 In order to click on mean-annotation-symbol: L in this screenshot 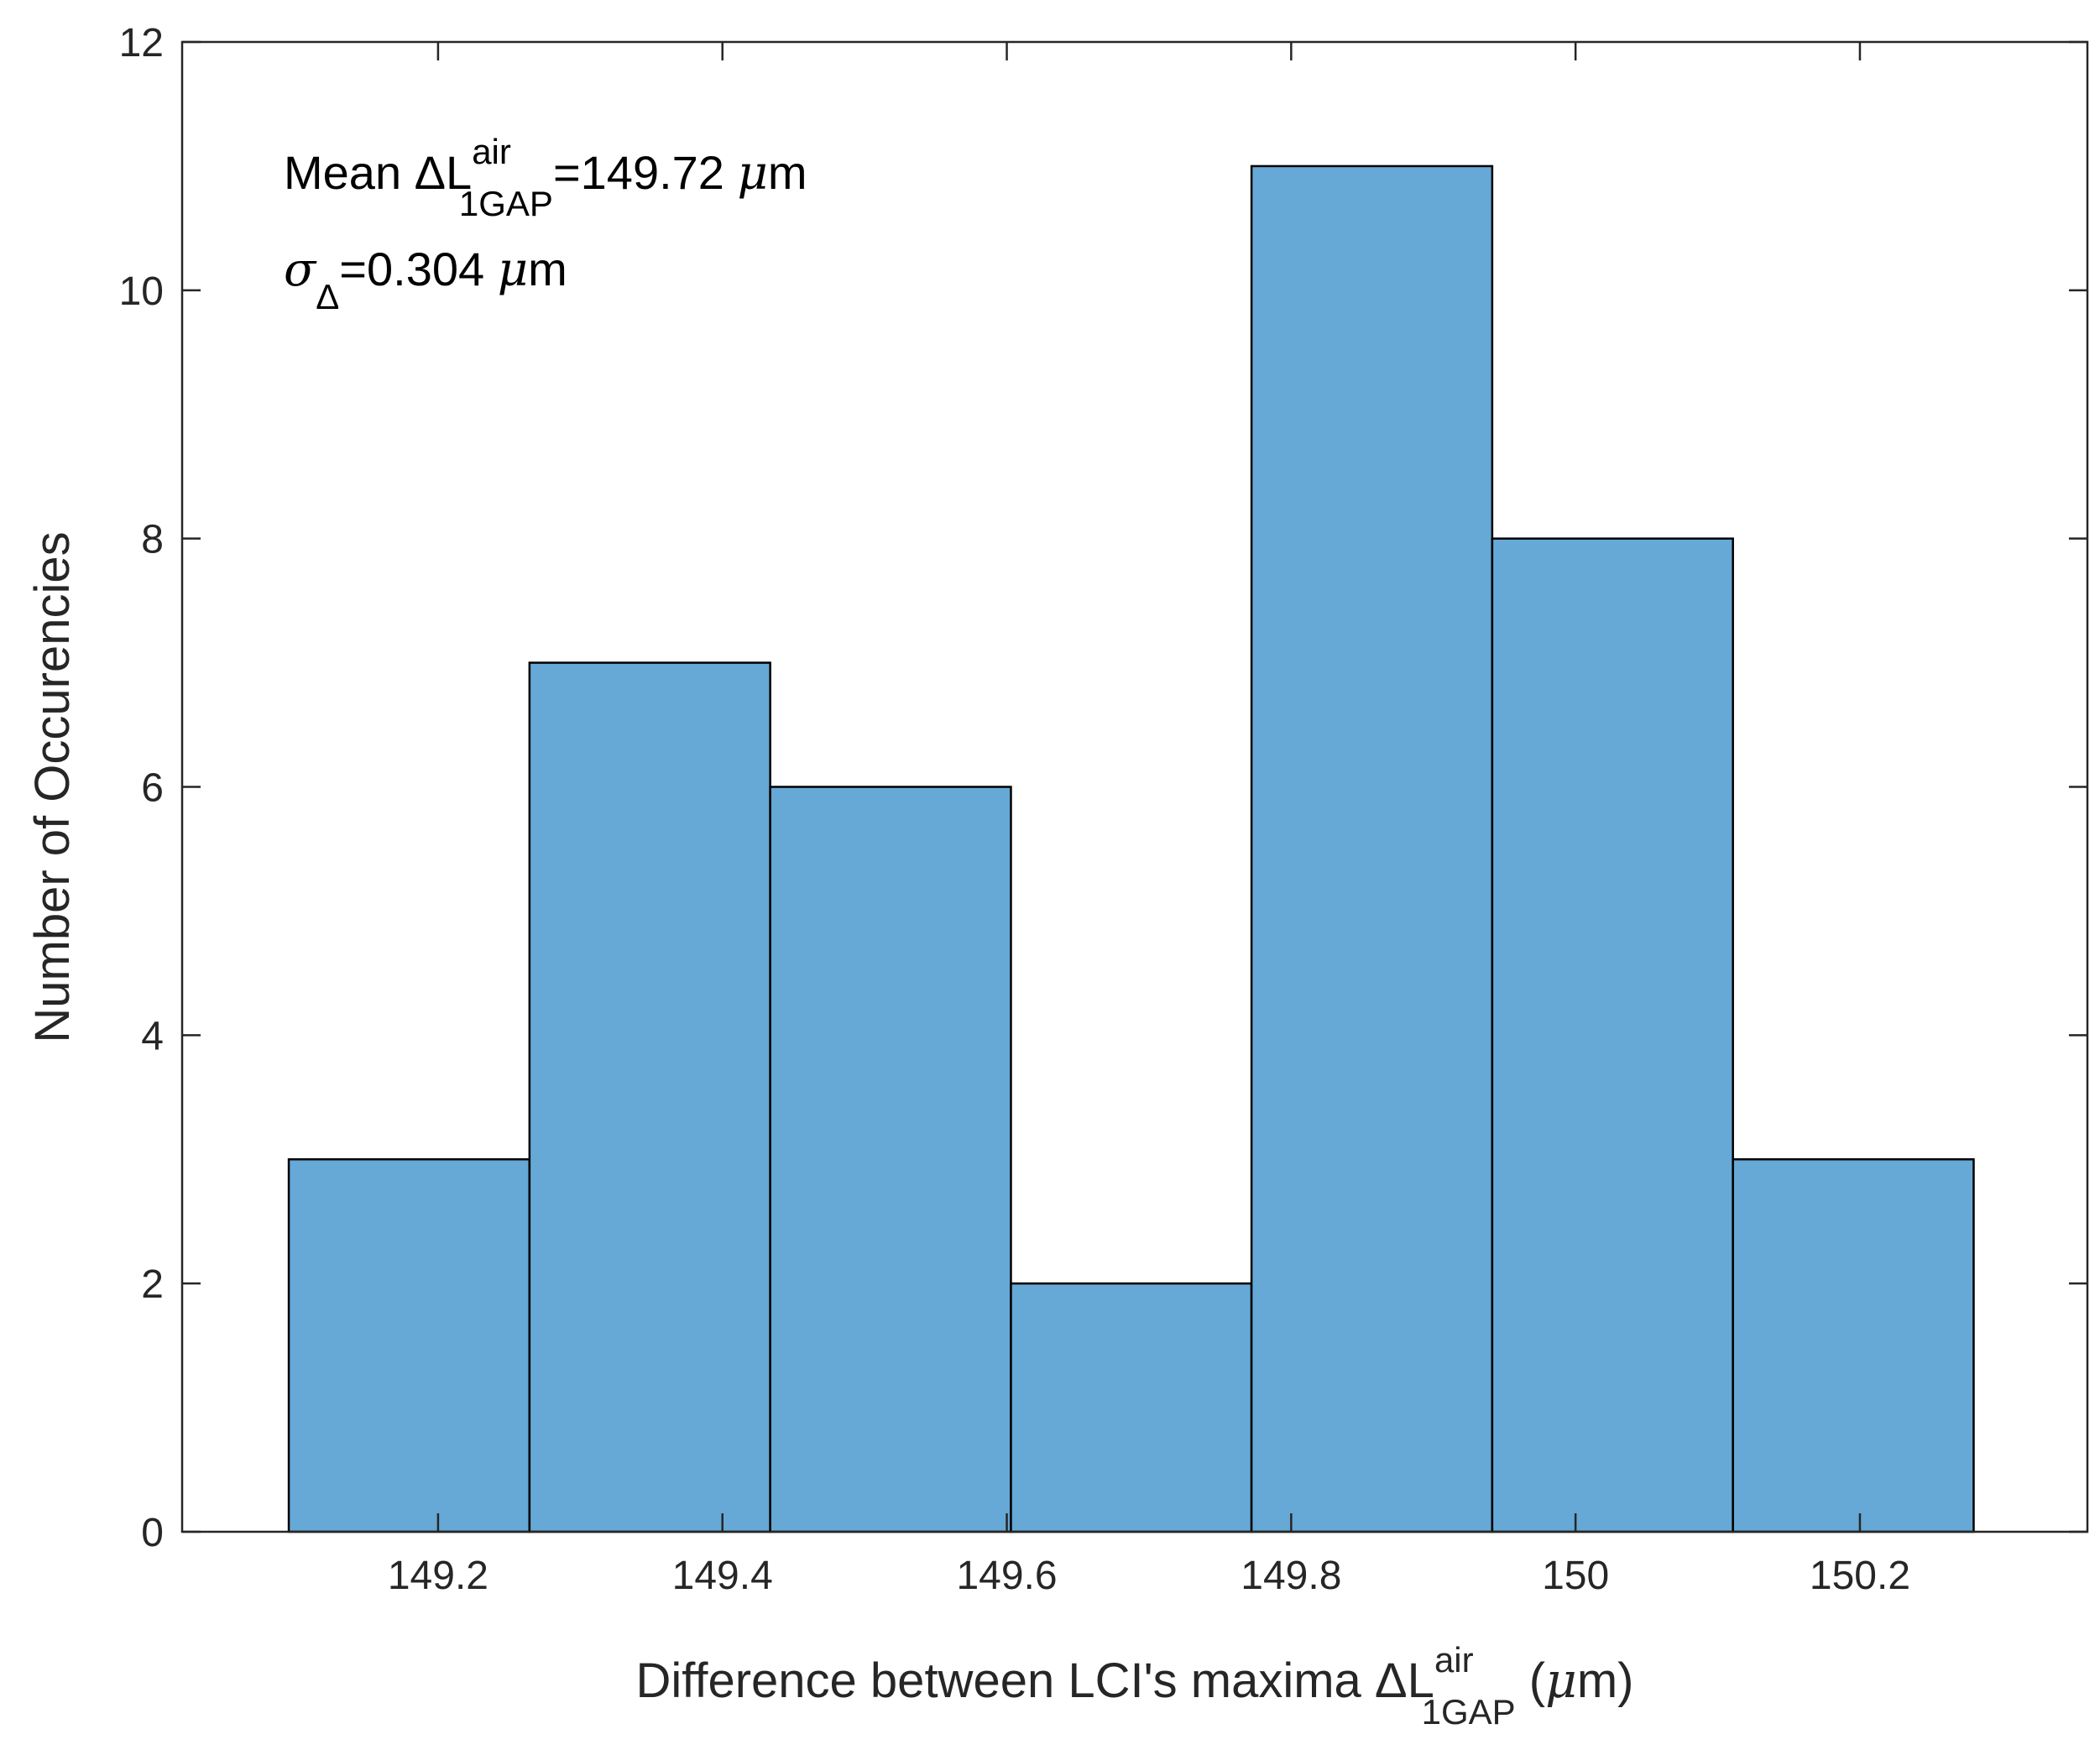, I will do `click(459, 172)`.